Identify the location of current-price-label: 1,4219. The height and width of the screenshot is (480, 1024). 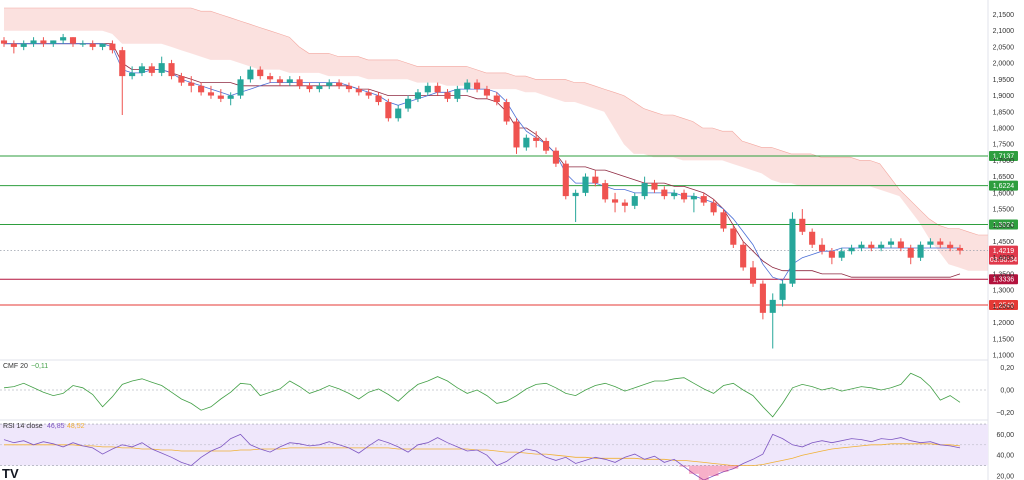
(1004, 251).